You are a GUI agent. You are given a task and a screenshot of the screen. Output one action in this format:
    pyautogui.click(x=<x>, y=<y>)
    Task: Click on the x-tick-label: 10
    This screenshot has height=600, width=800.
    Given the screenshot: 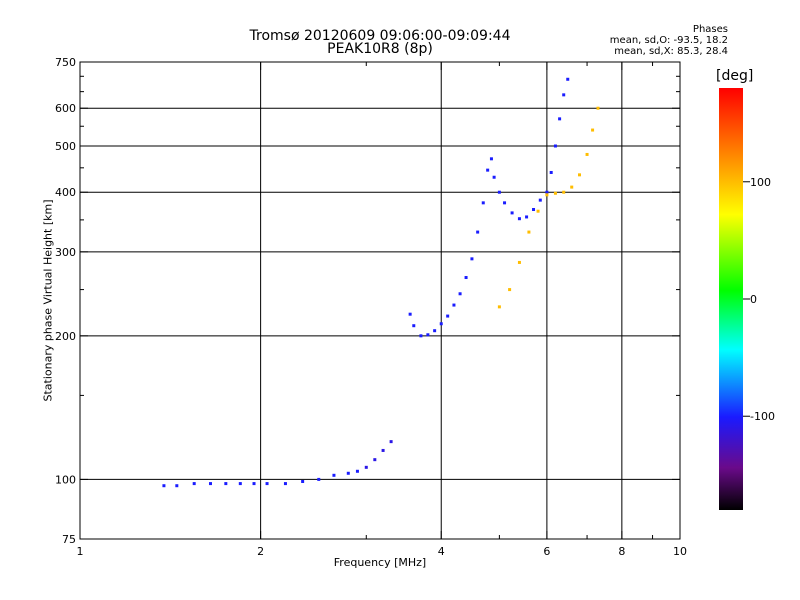 What is the action you would take?
    pyautogui.click(x=680, y=551)
    